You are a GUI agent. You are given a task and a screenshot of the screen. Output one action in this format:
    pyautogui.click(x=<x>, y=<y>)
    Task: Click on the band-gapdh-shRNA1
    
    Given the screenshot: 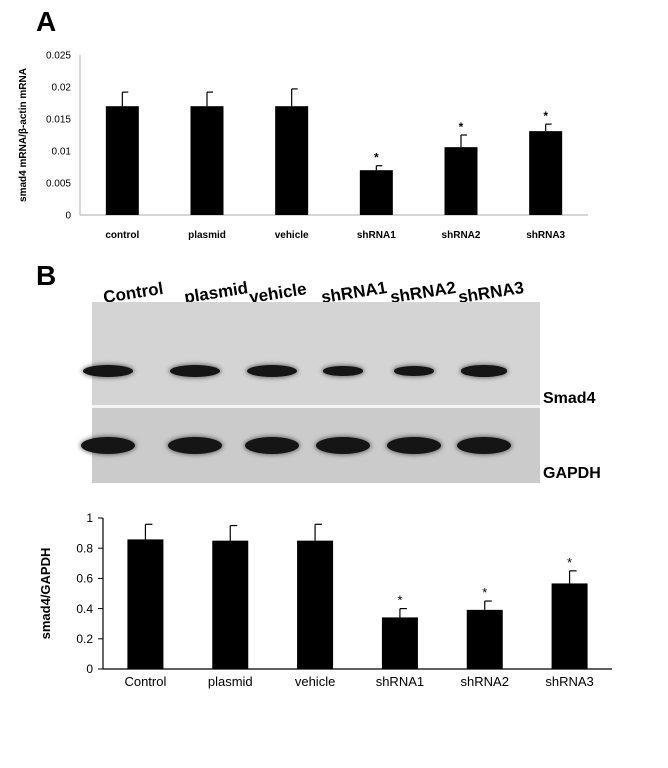 What is the action you would take?
    pyautogui.click(x=343, y=445)
    